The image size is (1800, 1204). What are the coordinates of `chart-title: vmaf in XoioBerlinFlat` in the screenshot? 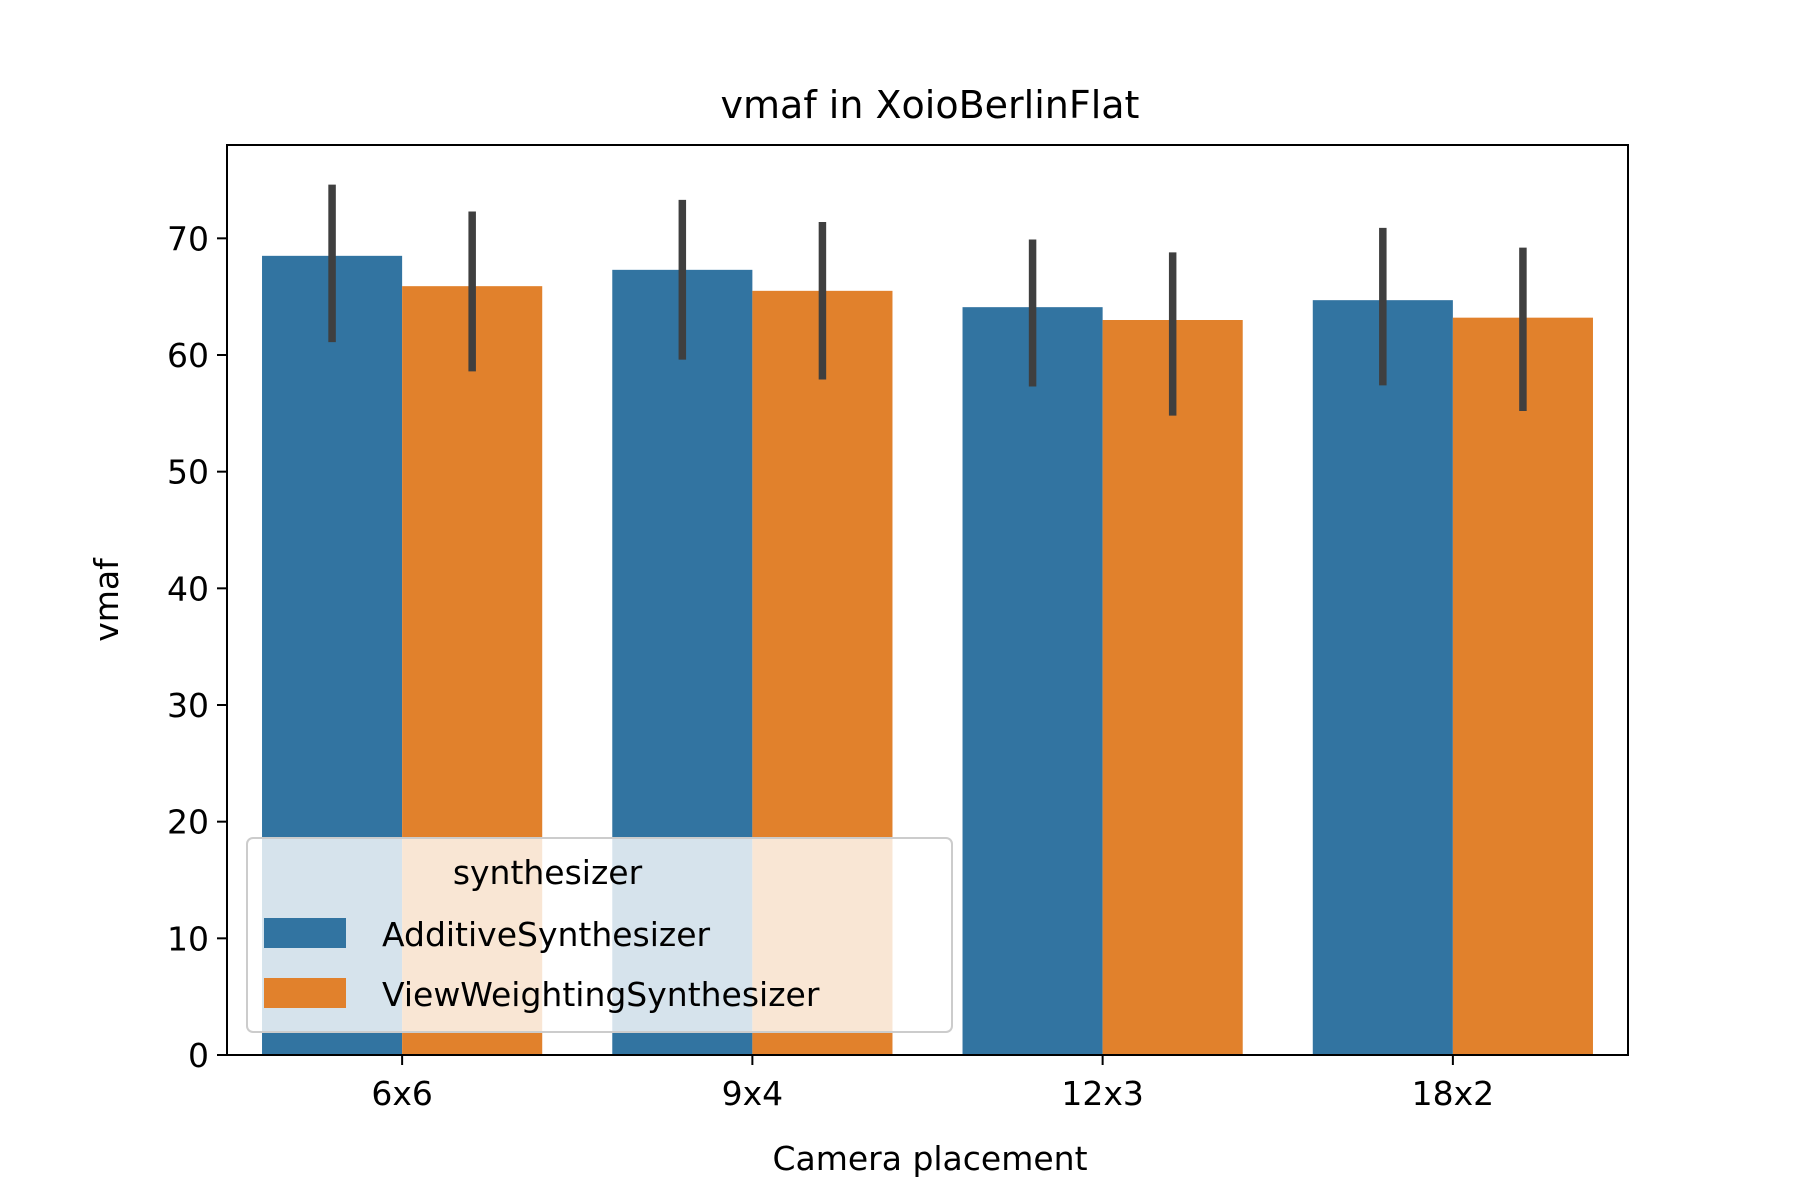 It's located at (930, 105).